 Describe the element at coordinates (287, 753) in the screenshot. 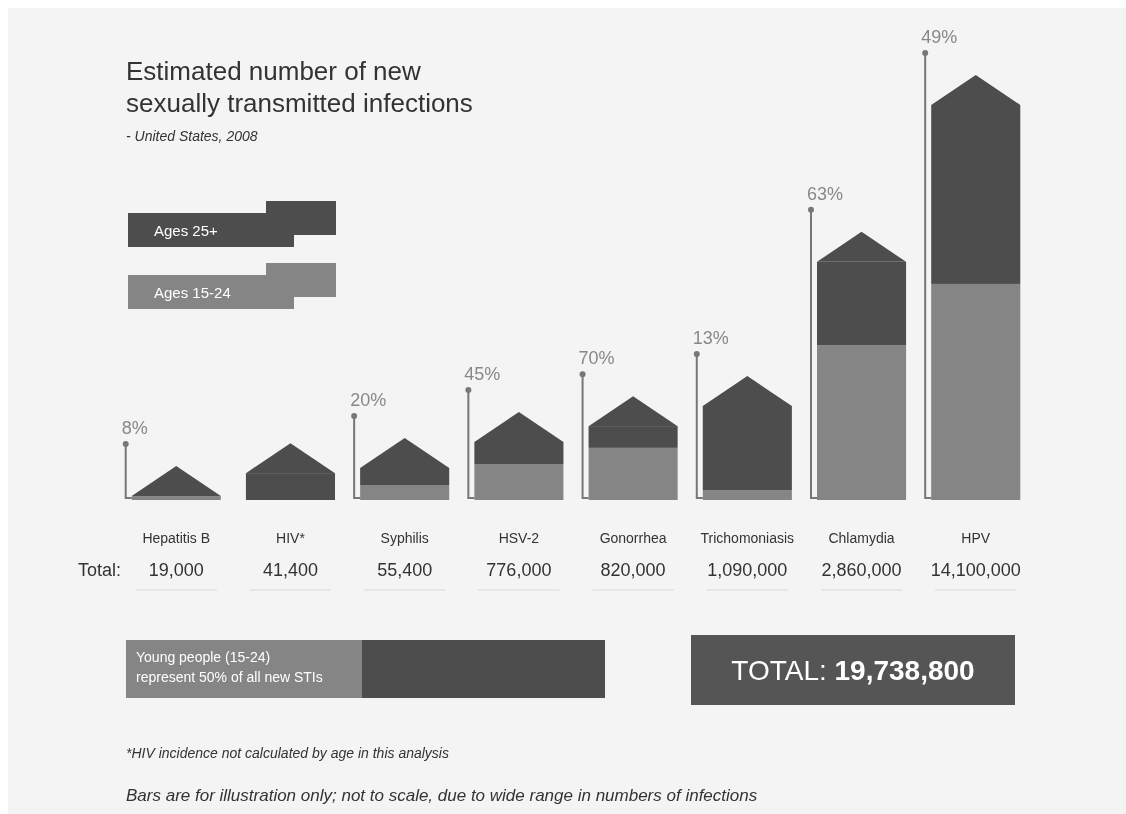

I see `text: *HIV incidence not calculated by age in this analysis` at that location.